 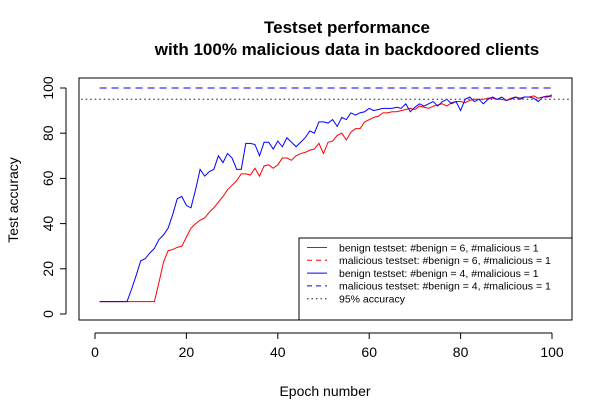 What do you see at coordinates (48, 88) in the screenshot?
I see `y-tick-label: 100` at bounding box center [48, 88].